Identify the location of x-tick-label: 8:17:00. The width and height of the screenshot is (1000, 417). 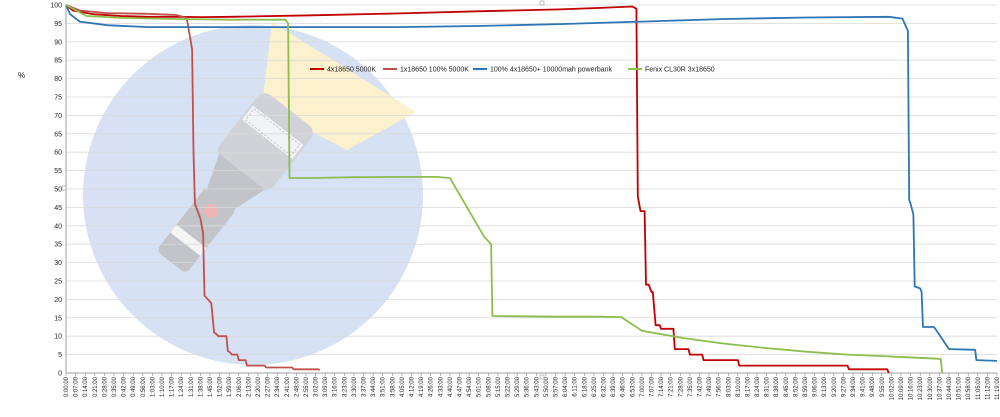
(748, 386).